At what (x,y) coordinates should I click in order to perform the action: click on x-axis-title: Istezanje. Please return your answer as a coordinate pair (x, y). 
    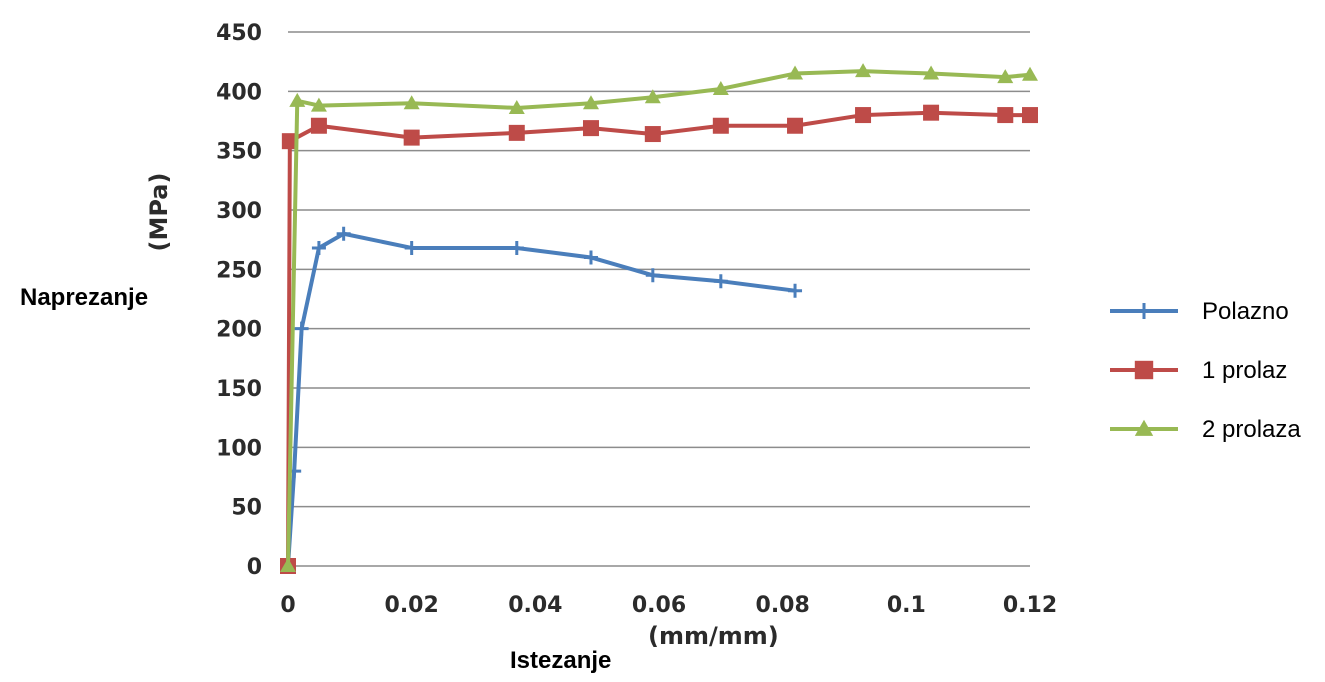
    Looking at the image, I should click on (560, 660).